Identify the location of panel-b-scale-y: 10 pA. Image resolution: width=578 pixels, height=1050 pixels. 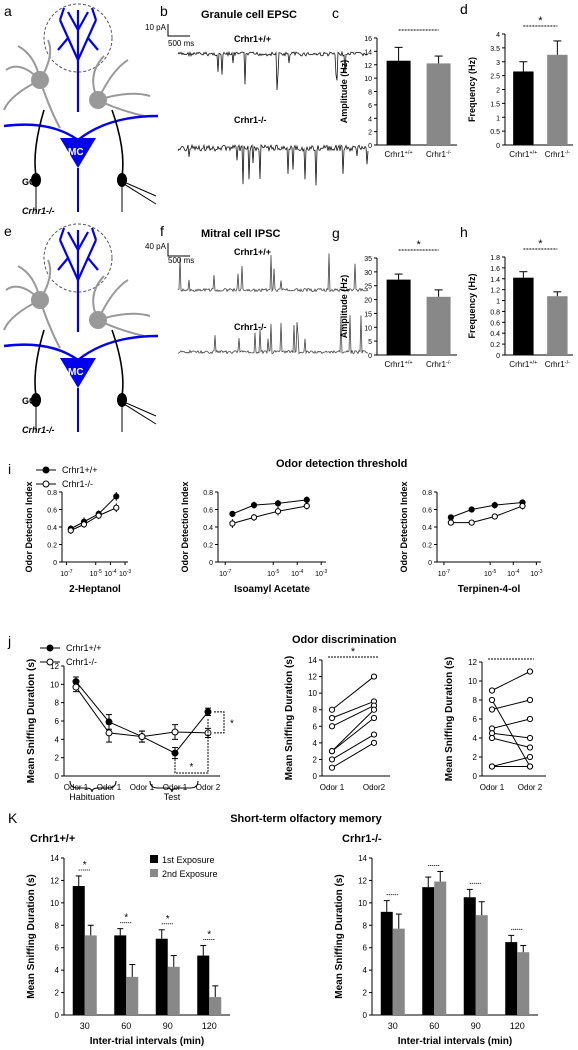
(156, 27).